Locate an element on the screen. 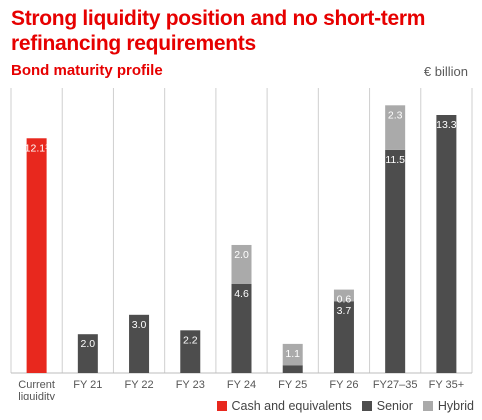 This screenshot has height=420, width=482. data-label: 4.6 is located at coordinates (241, 294).